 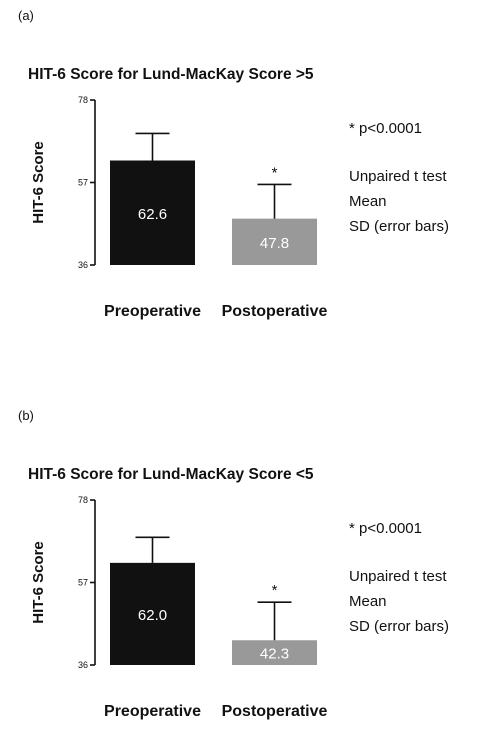 What do you see at coordinates (171, 474) in the screenshot?
I see `chart-title: HIT-6 Score for Lund-MacKay Score <5` at bounding box center [171, 474].